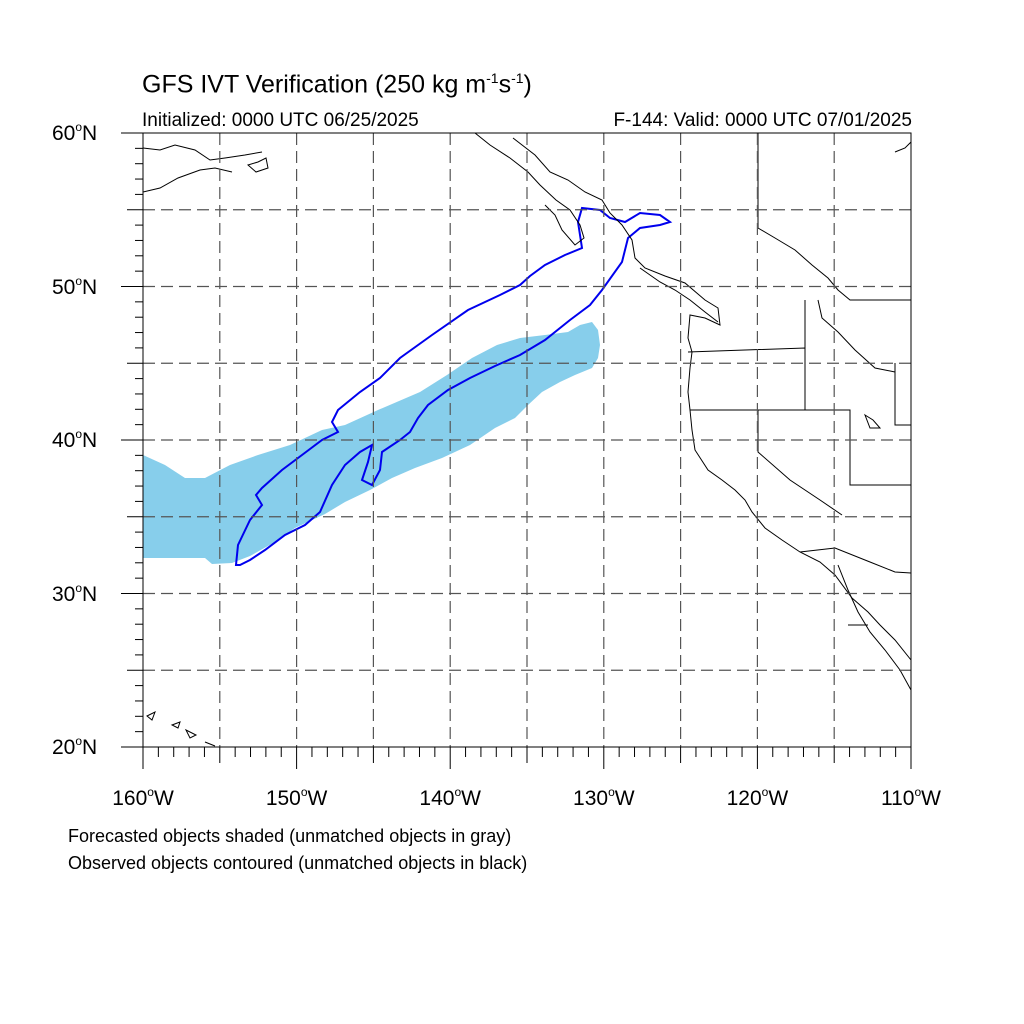 The image size is (1024, 1024). What do you see at coordinates (75, 593) in the screenshot?
I see `lat-tick-label: 30oN` at bounding box center [75, 593].